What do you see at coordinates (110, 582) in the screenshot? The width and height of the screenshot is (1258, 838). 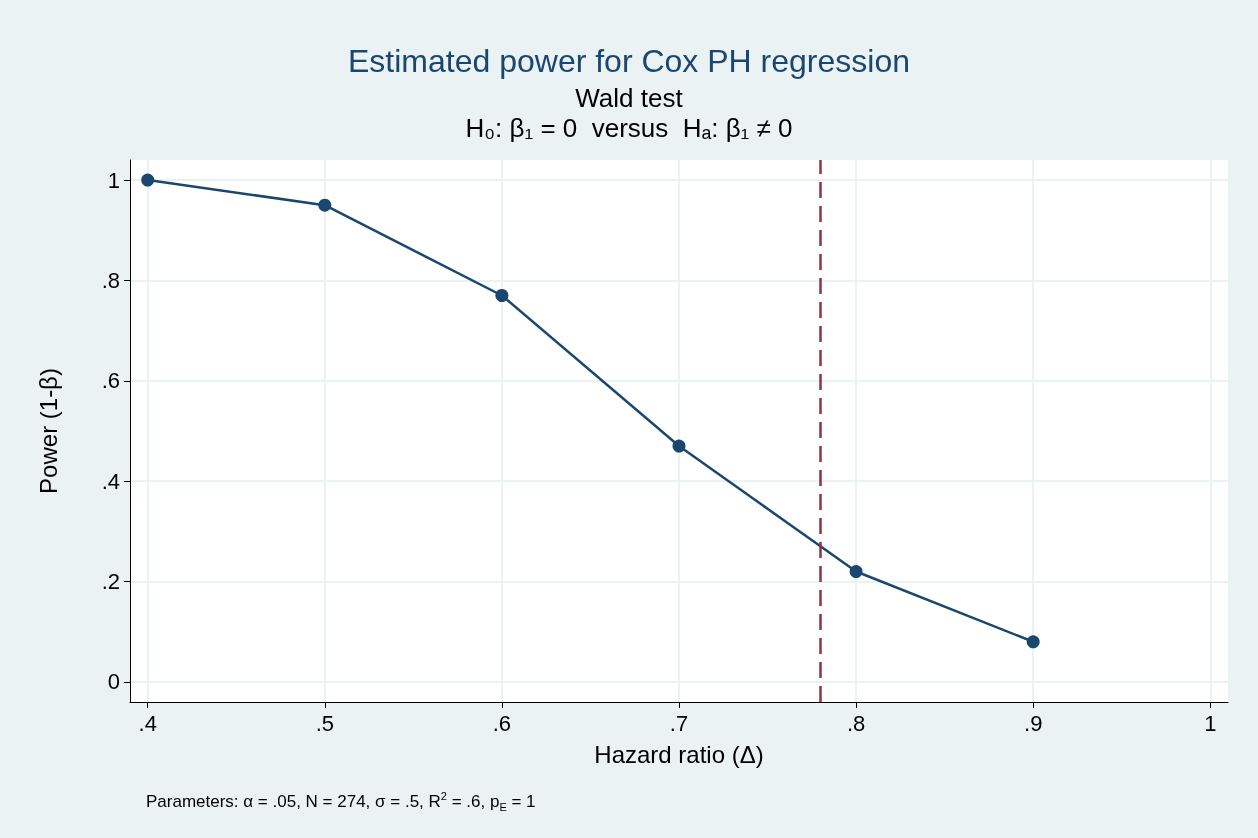 I see `y-tick-label: .2` at bounding box center [110, 582].